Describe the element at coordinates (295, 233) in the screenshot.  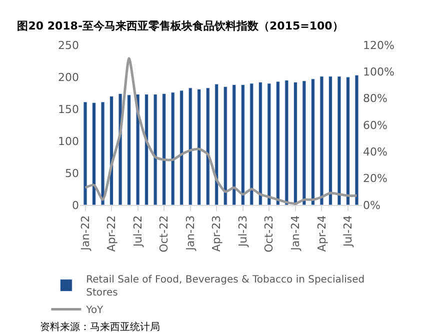
I see `x-tick-label: Jan-24` at that location.